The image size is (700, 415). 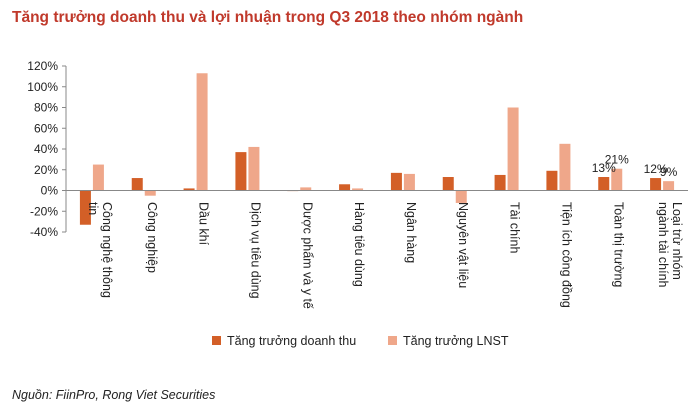 I want to click on y-tick-label: -40%, so click(x=44, y=232).